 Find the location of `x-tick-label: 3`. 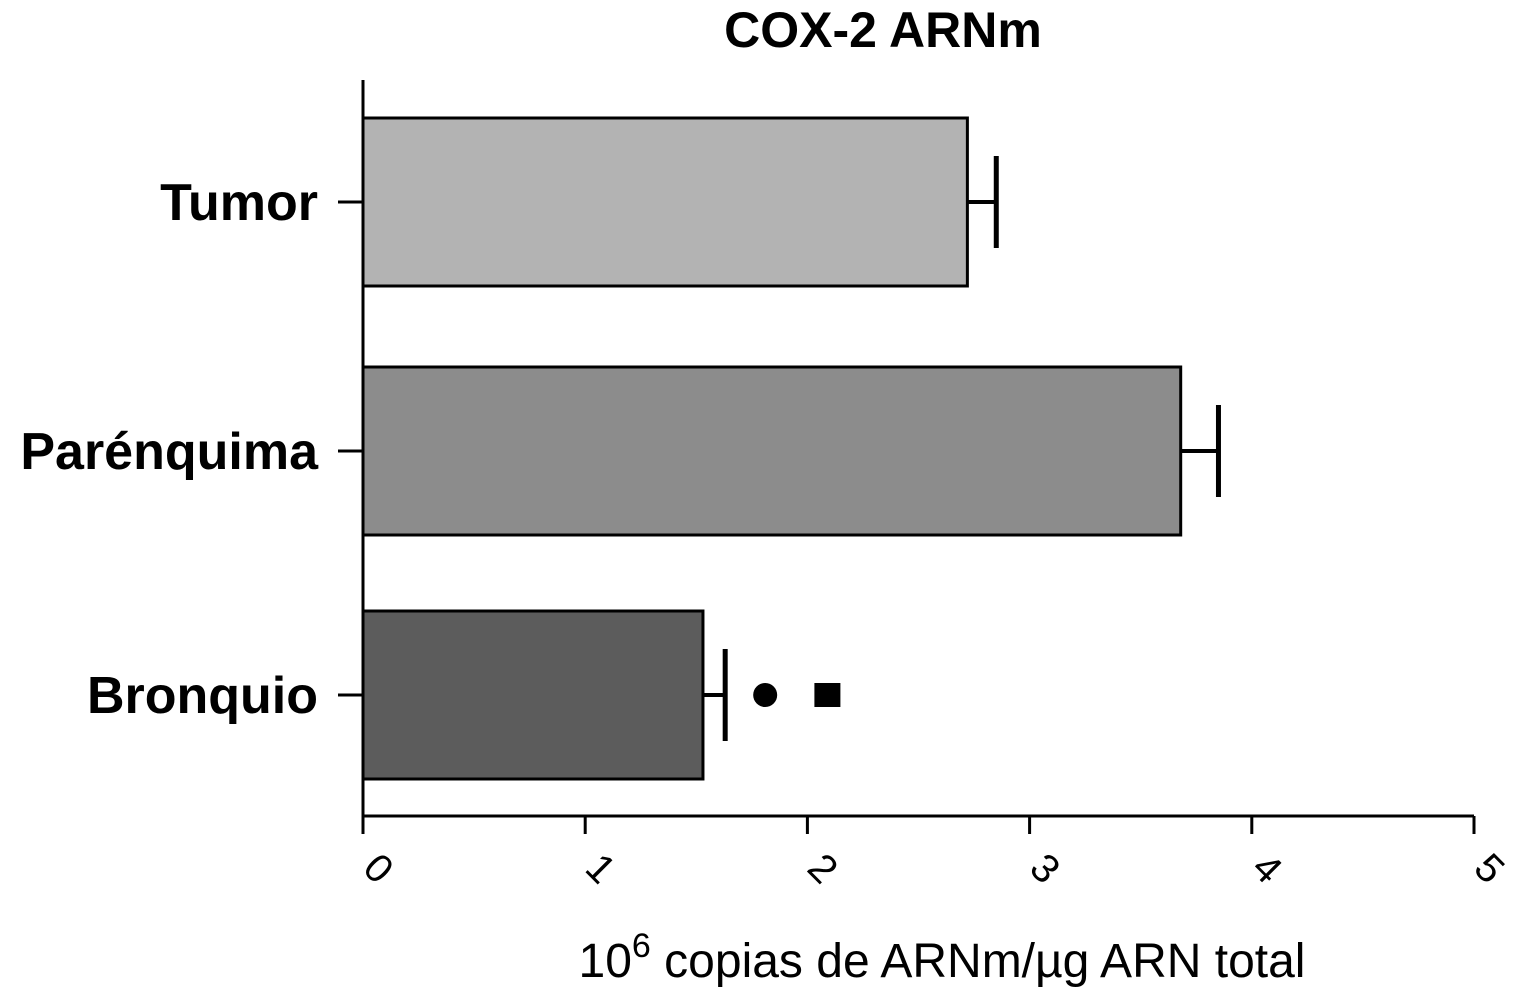

x-tick-label: 3 is located at coordinates (1044, 868).